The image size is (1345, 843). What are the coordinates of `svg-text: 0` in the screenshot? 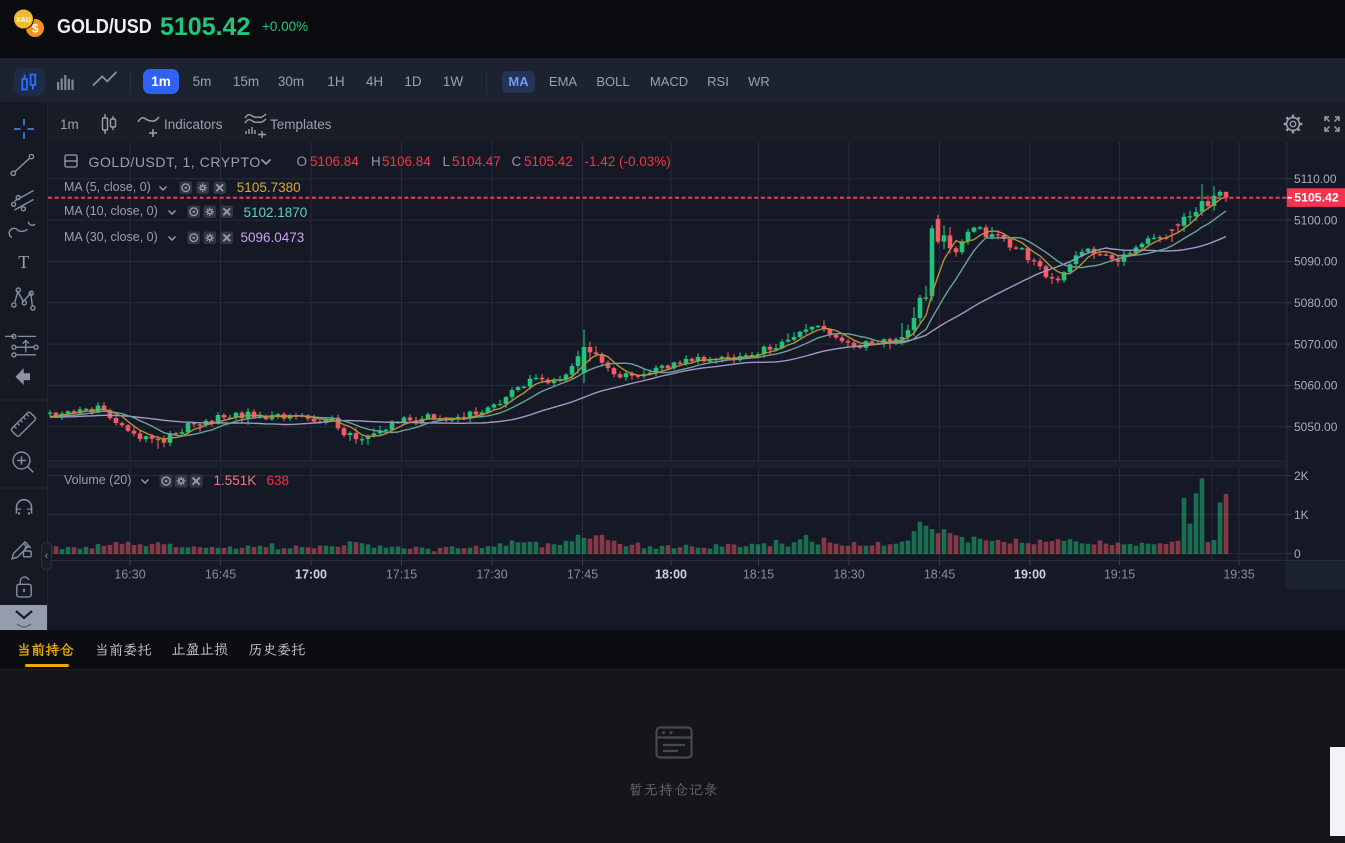 It's located at (1297, 554).